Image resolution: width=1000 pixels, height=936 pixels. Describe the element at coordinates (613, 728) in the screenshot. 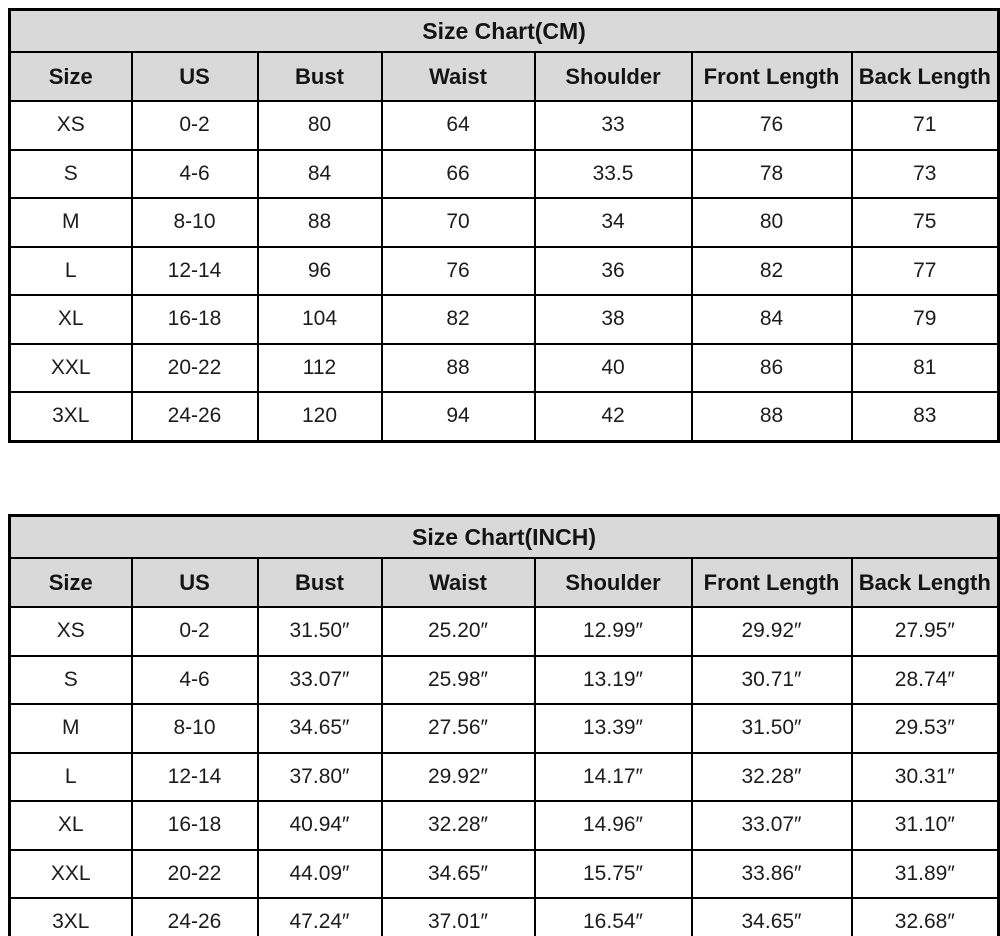

I see `measurement-cell: 13.39″` at that location.